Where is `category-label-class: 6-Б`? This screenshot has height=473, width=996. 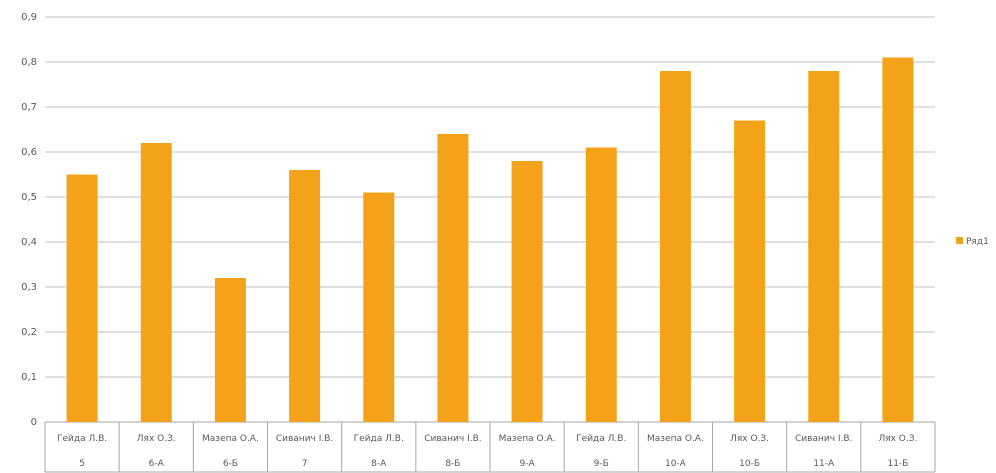 category-label-class: 6-Б is located at coordinates (230, 464).